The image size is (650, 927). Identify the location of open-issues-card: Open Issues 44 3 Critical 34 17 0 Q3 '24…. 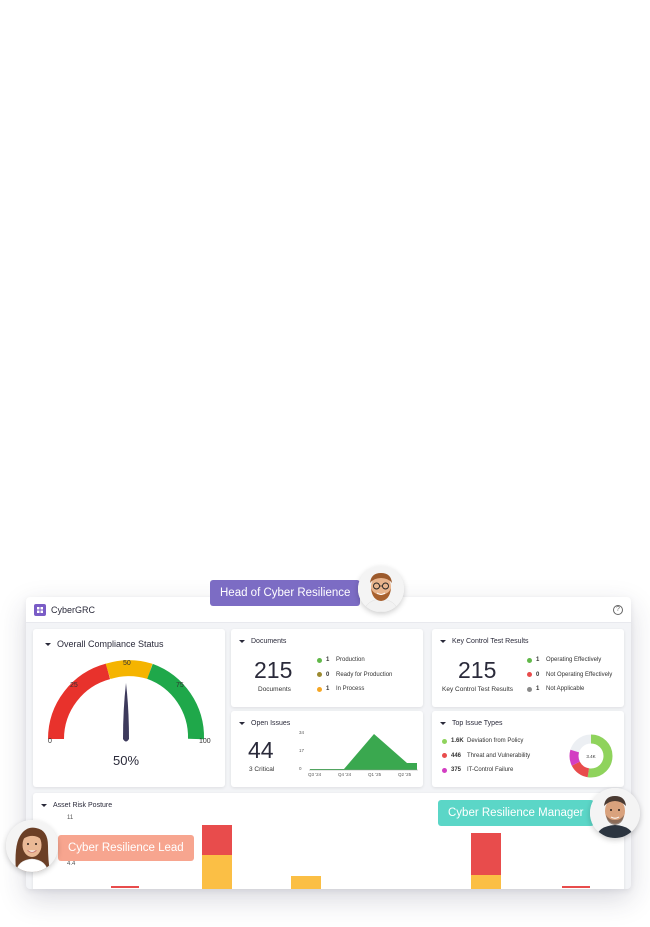
(327, 749).